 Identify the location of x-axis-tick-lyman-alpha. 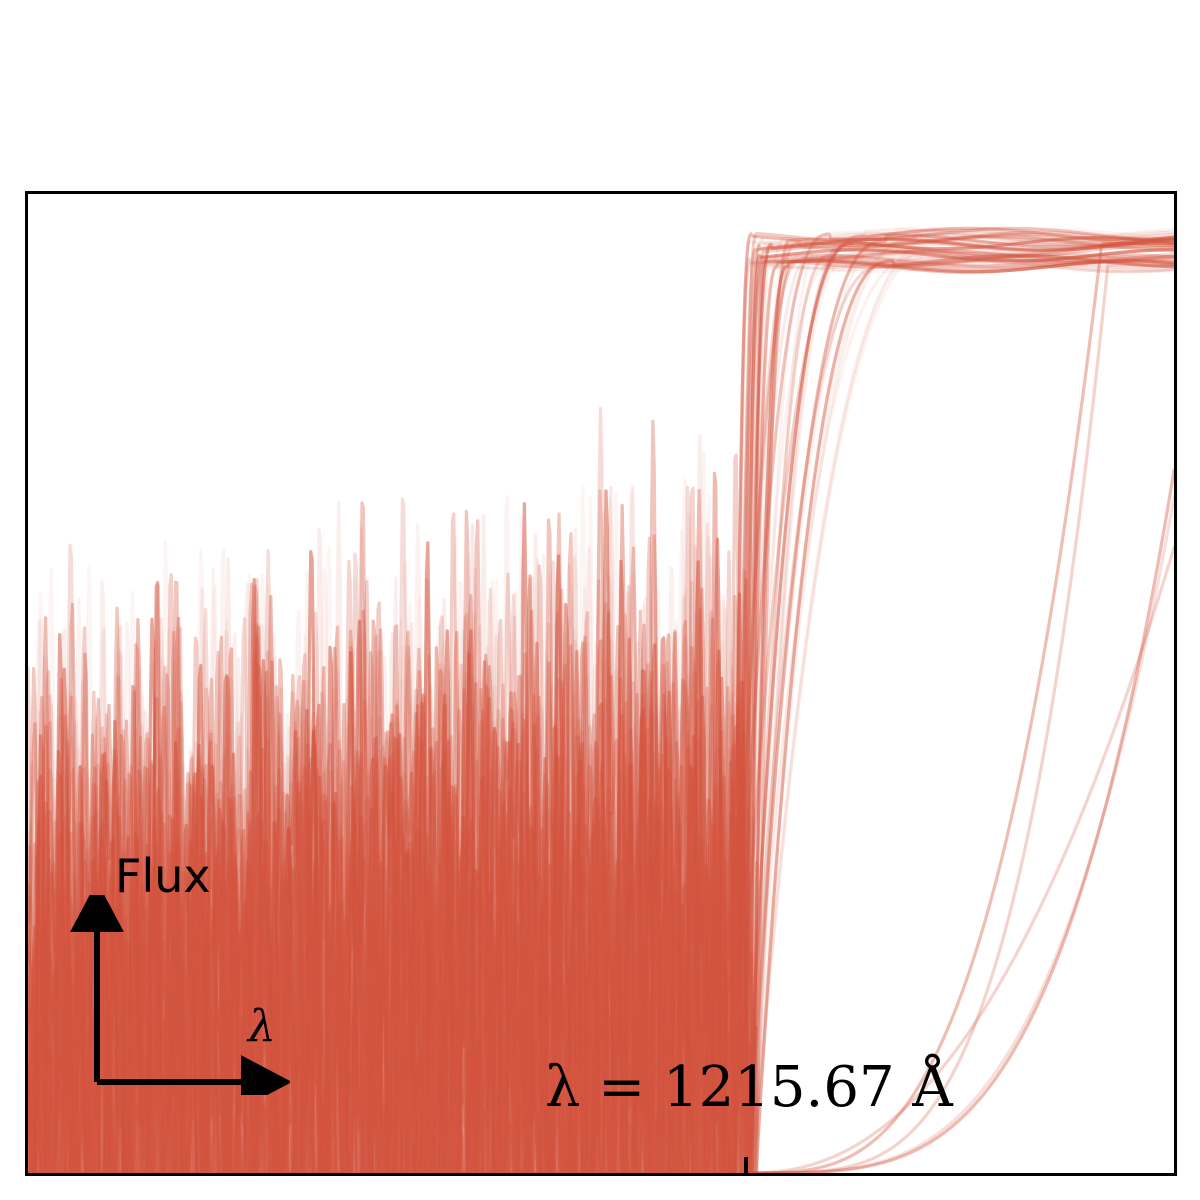
(746, 1166).